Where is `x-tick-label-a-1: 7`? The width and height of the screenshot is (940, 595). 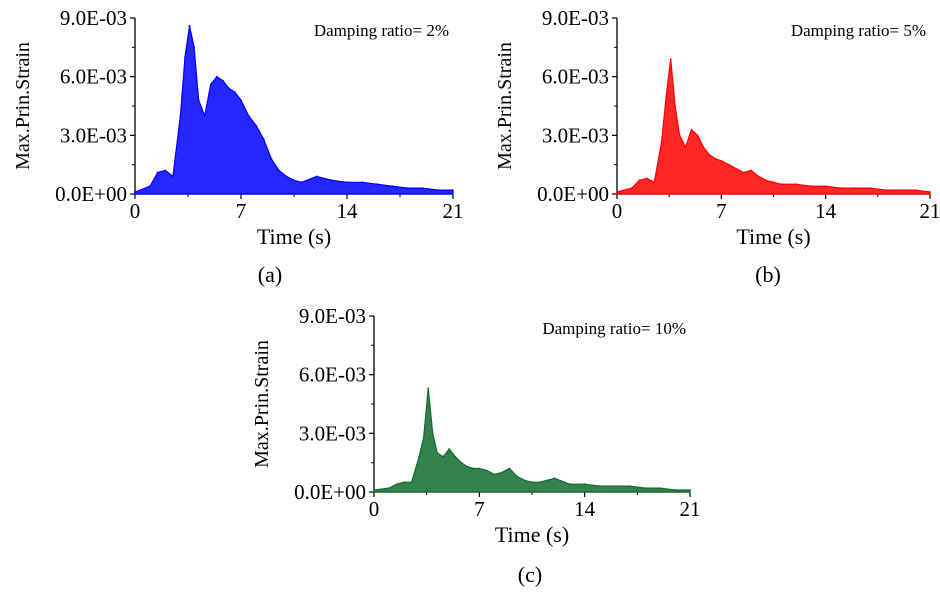
x-tick-label-a-1: 7 is located at coordinates (241, 211).